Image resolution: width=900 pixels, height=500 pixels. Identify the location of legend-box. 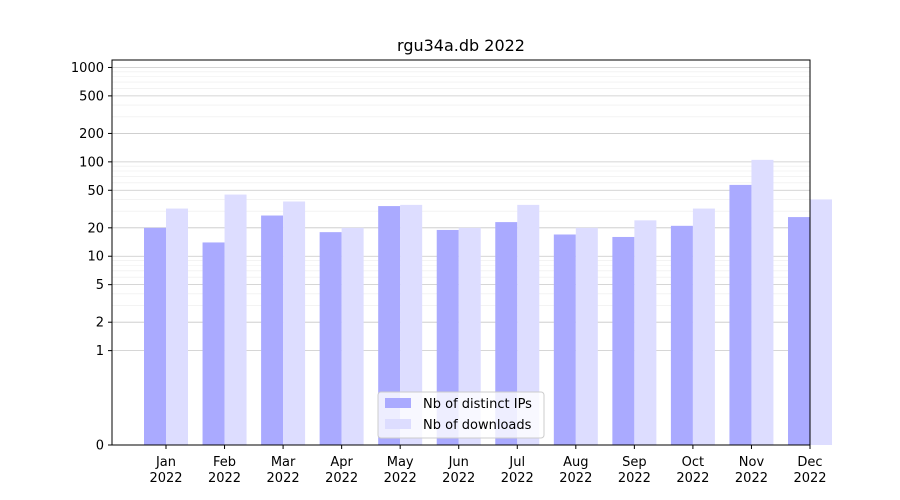
(461, 415).